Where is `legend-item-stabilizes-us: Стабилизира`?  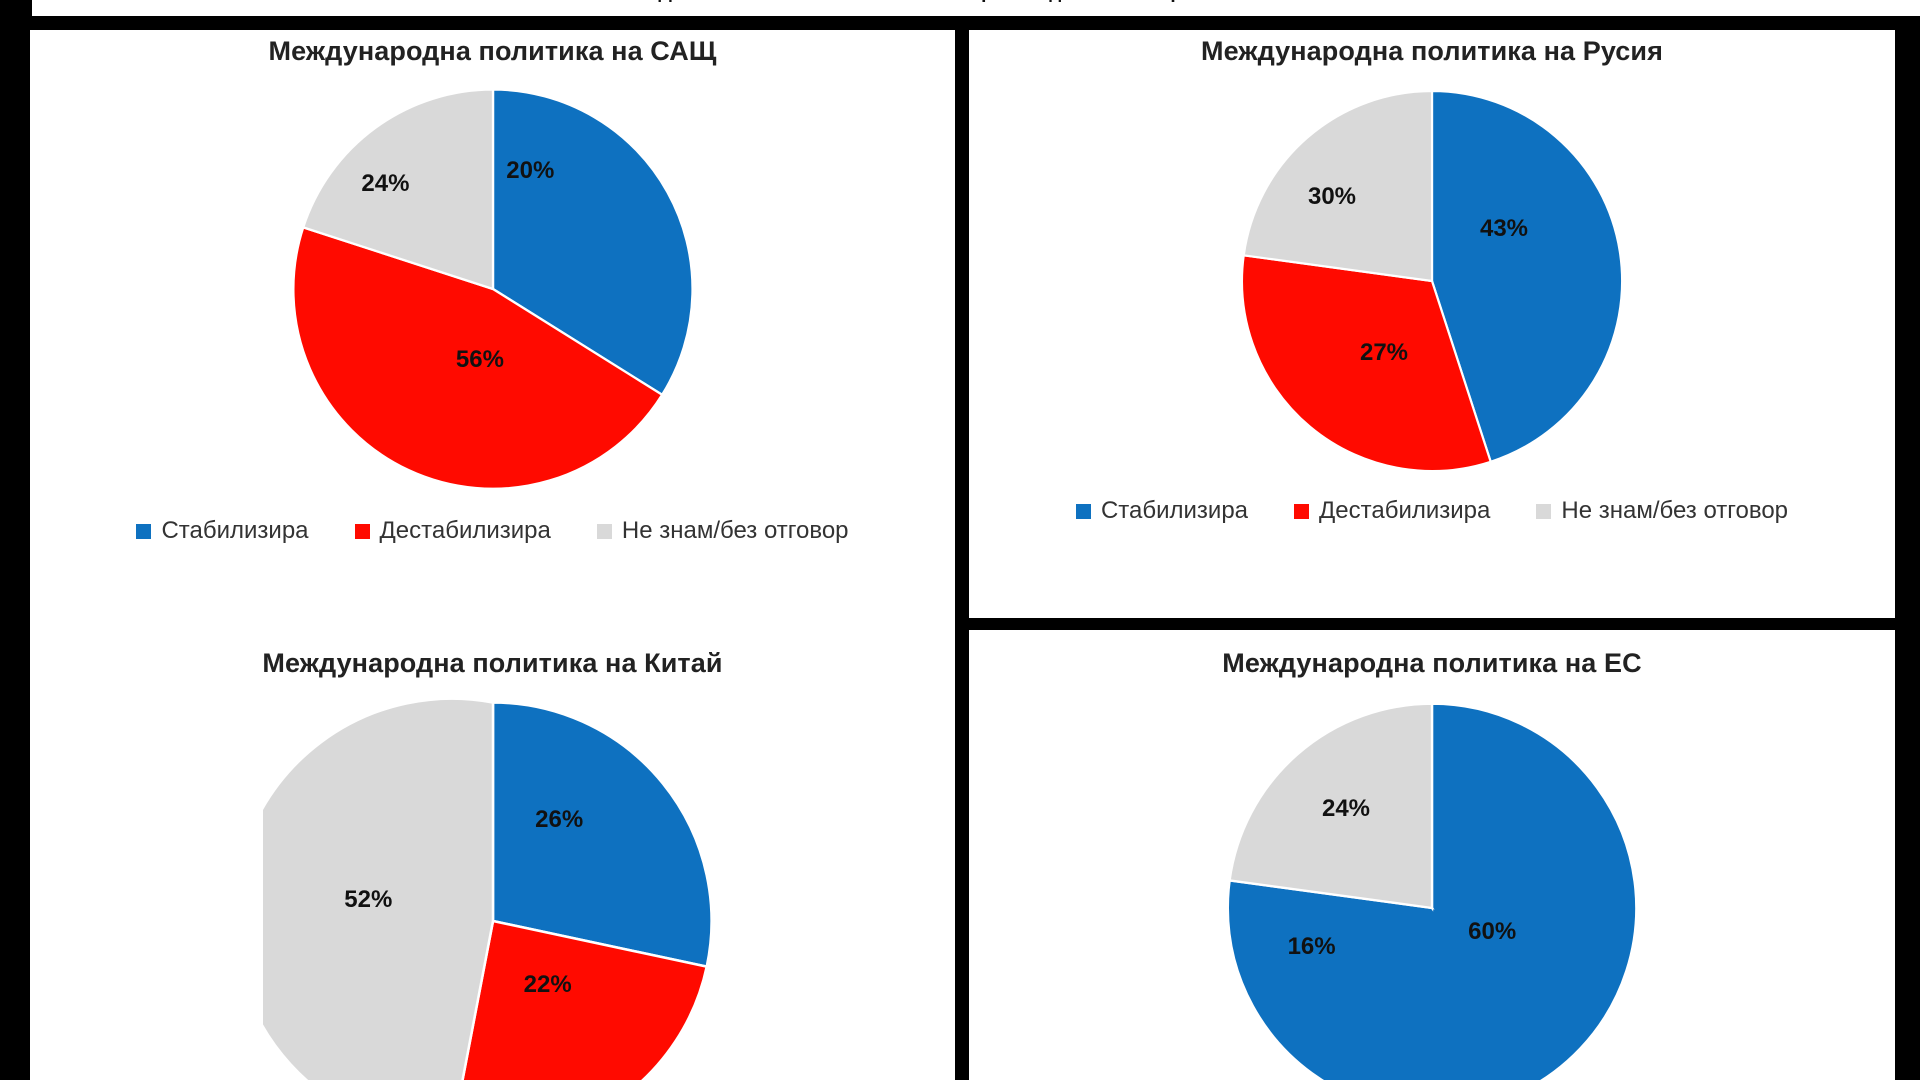 legend-item-stabilizes-us: Стабилизира is located at coordinates (222, 531).